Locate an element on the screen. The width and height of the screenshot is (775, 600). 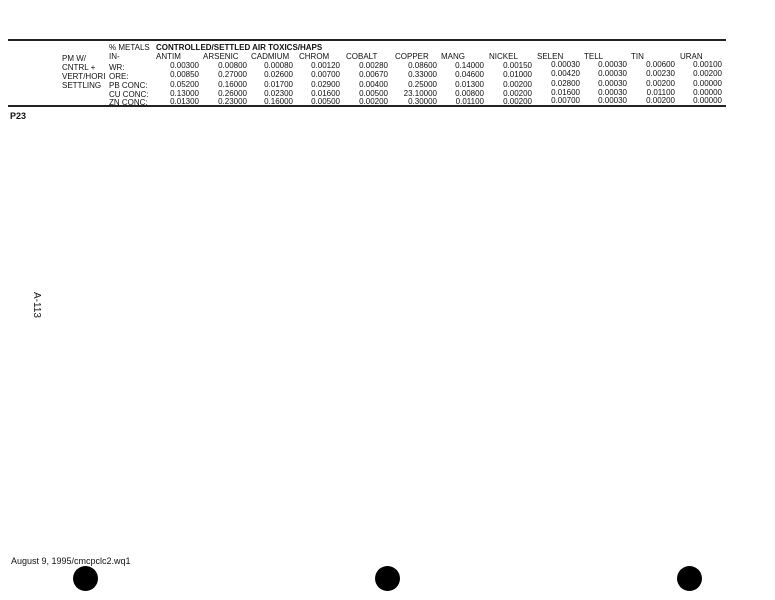
row-label: CU CONC: is located at coordinates (129, 94).